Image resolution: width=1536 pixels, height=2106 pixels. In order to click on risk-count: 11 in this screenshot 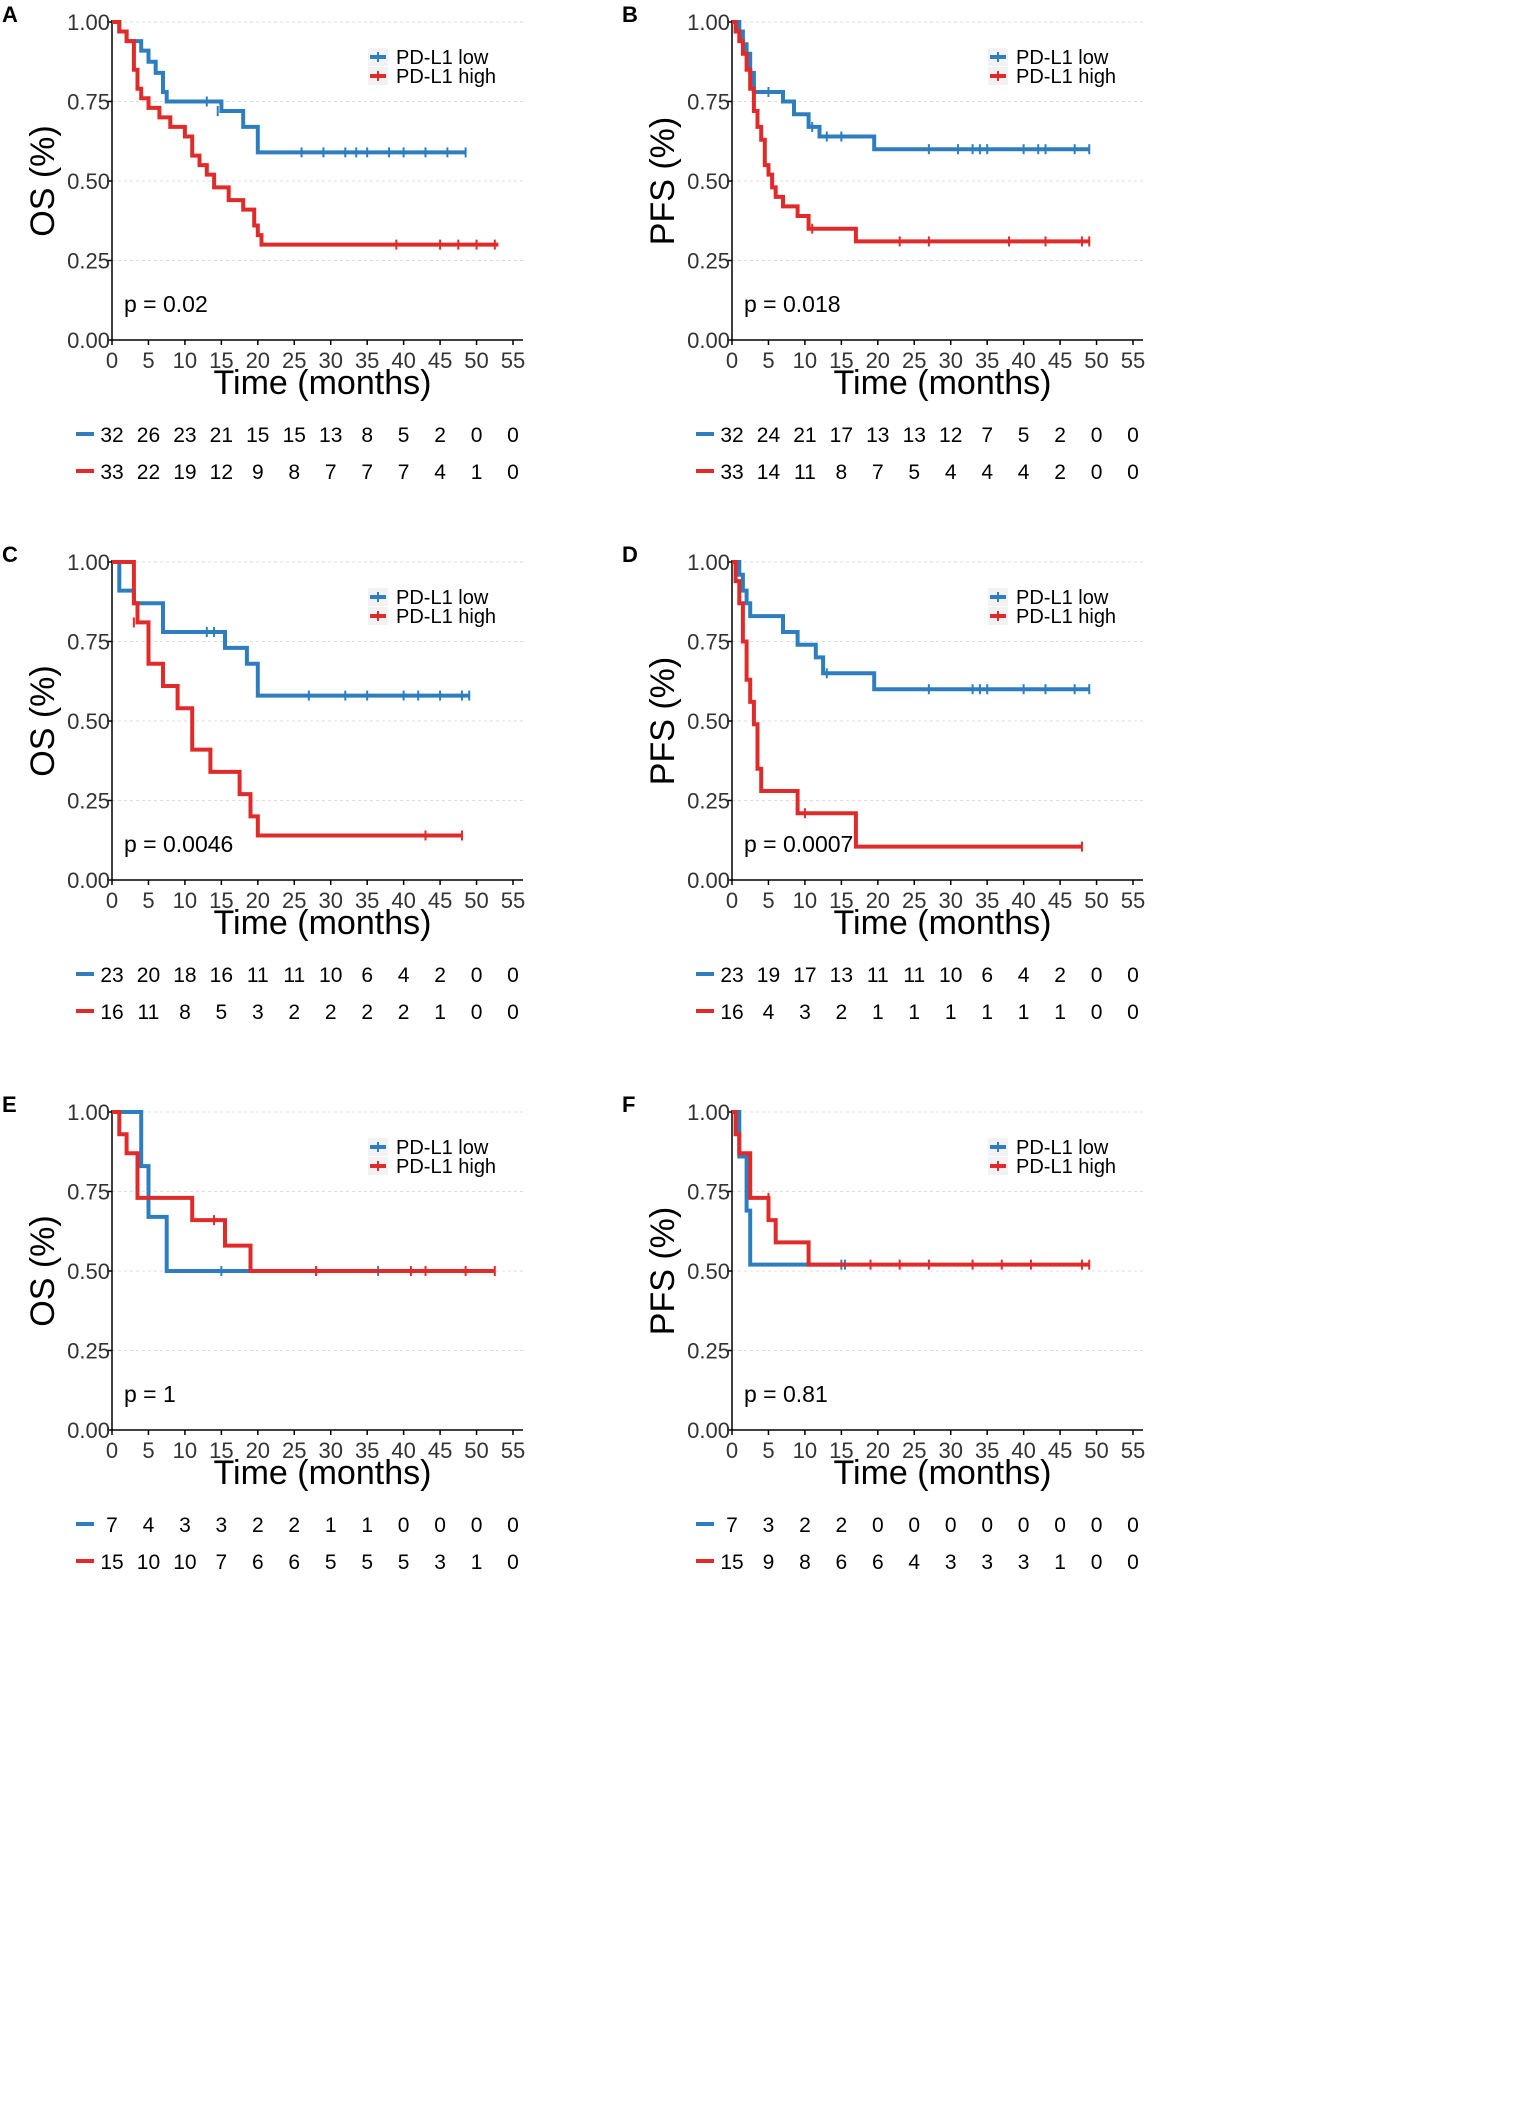, I will do `click(294, 975)`.